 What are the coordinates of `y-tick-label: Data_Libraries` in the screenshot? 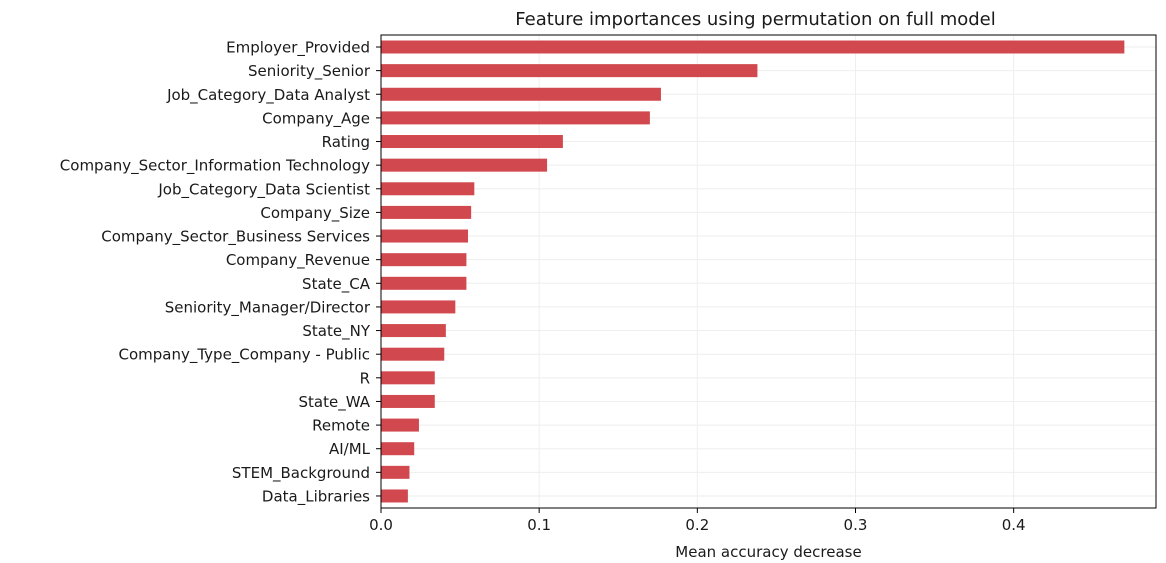 It's located at (316, 496).